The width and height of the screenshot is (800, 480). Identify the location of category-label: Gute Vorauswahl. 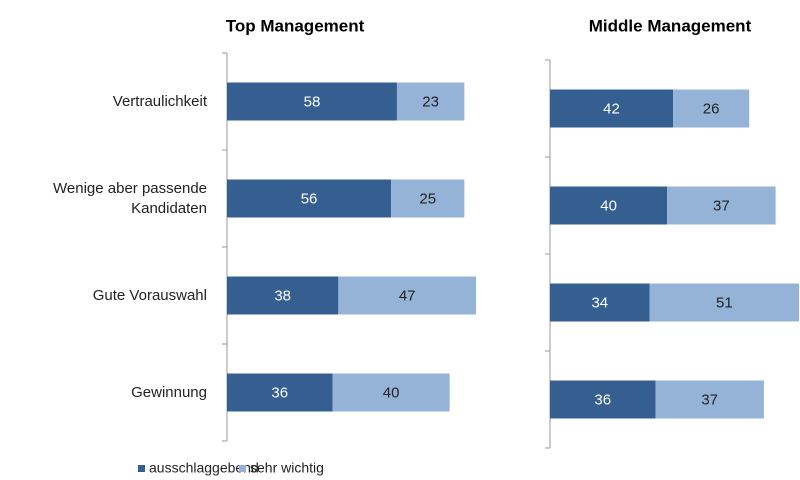
(149, 295).